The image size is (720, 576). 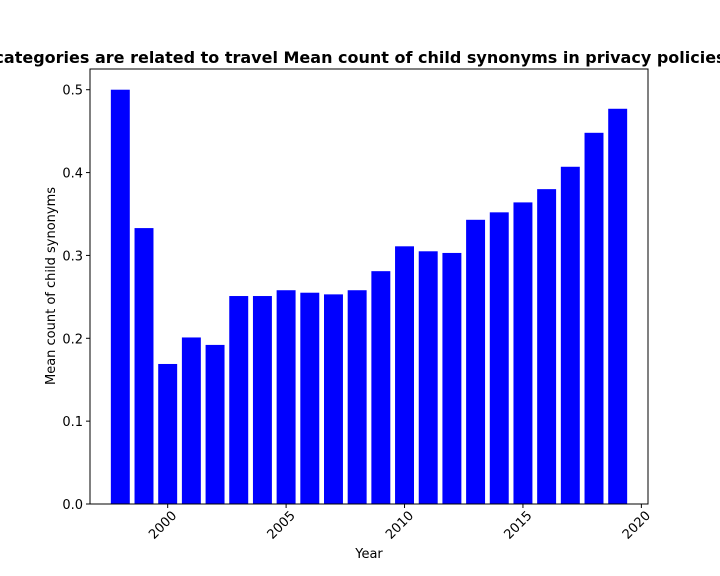 I want to click on bar-2013, so click(x=476, y=362).